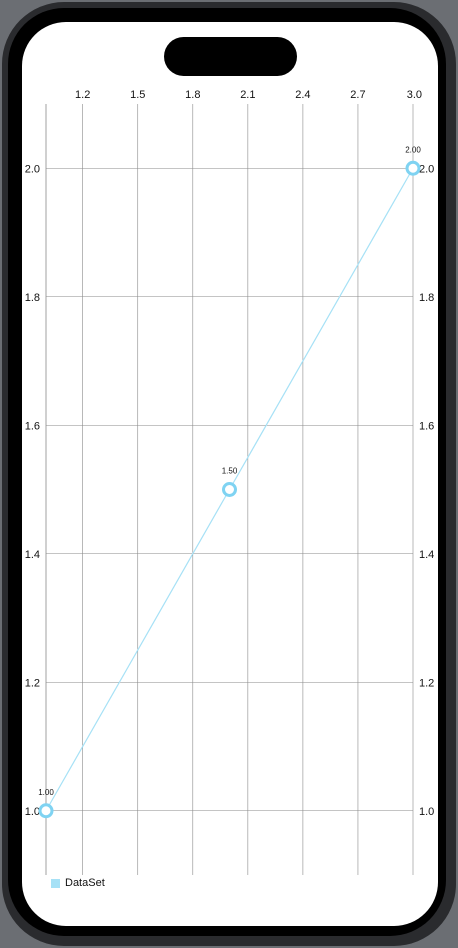 The image size is (458, 948). Describe the element at coordinates (192, 95) in the screenshot. I see `x-tick-label-2: 1.8` at that location.